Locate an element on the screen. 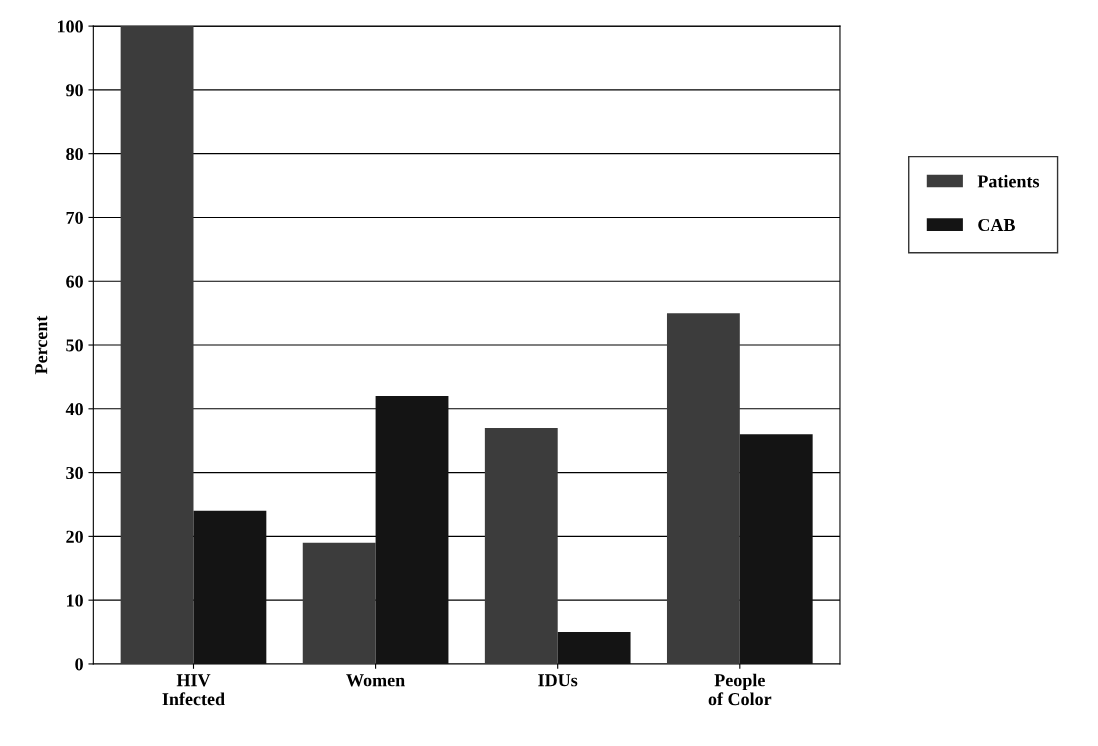  y-tick-label: 30 is located at coordinates (74, 473).